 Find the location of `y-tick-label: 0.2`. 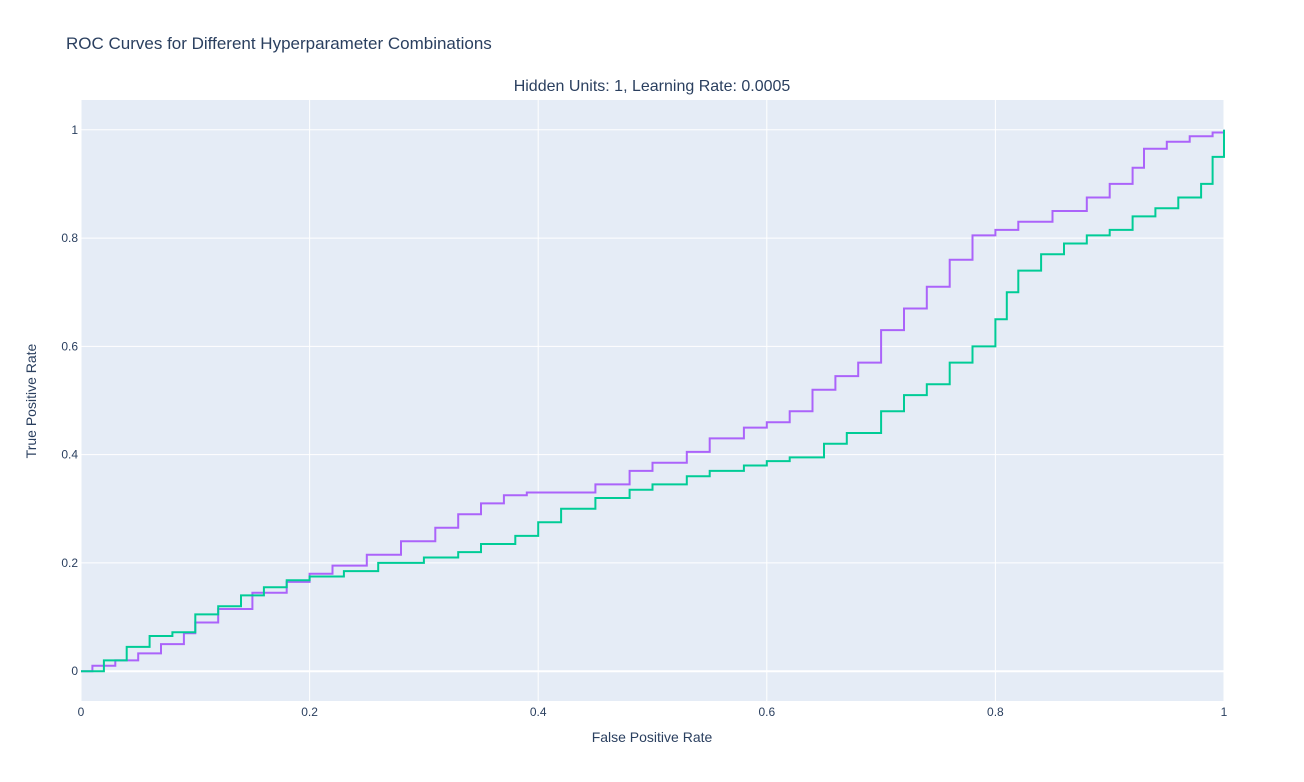

y-tick-label: 0.2 is located at coordinates (69, 563).